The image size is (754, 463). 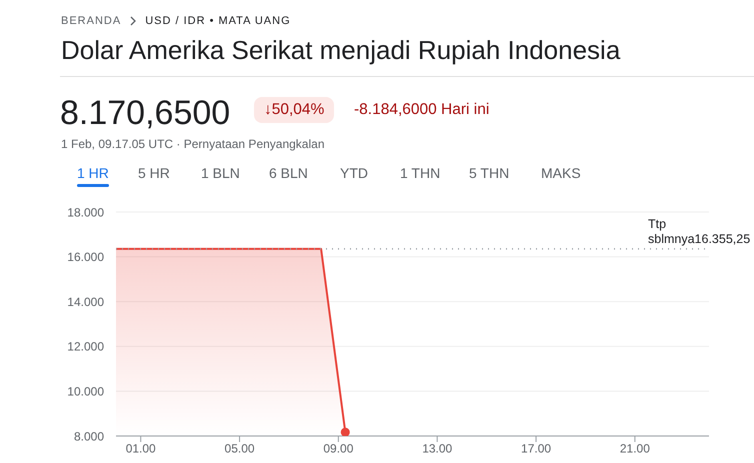 I want to click on chart-title: Dolar Amerika Serikat menjadi Rupiah Indonesia, so click(x=340, y=50).